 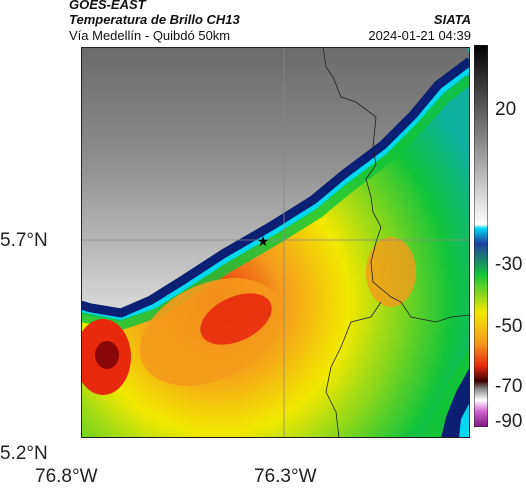 I want to click on colorbar-tick-neg50: -50, so click(x=509, y=326).